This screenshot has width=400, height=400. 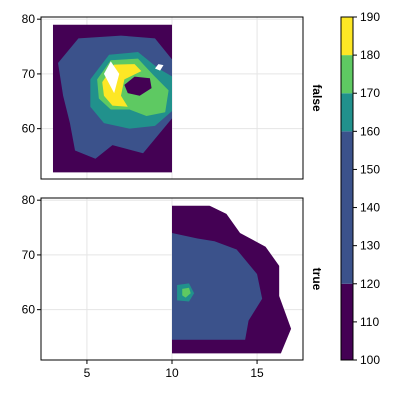 I want to click on x-tick-label: 10, so click(x=172, y=373).